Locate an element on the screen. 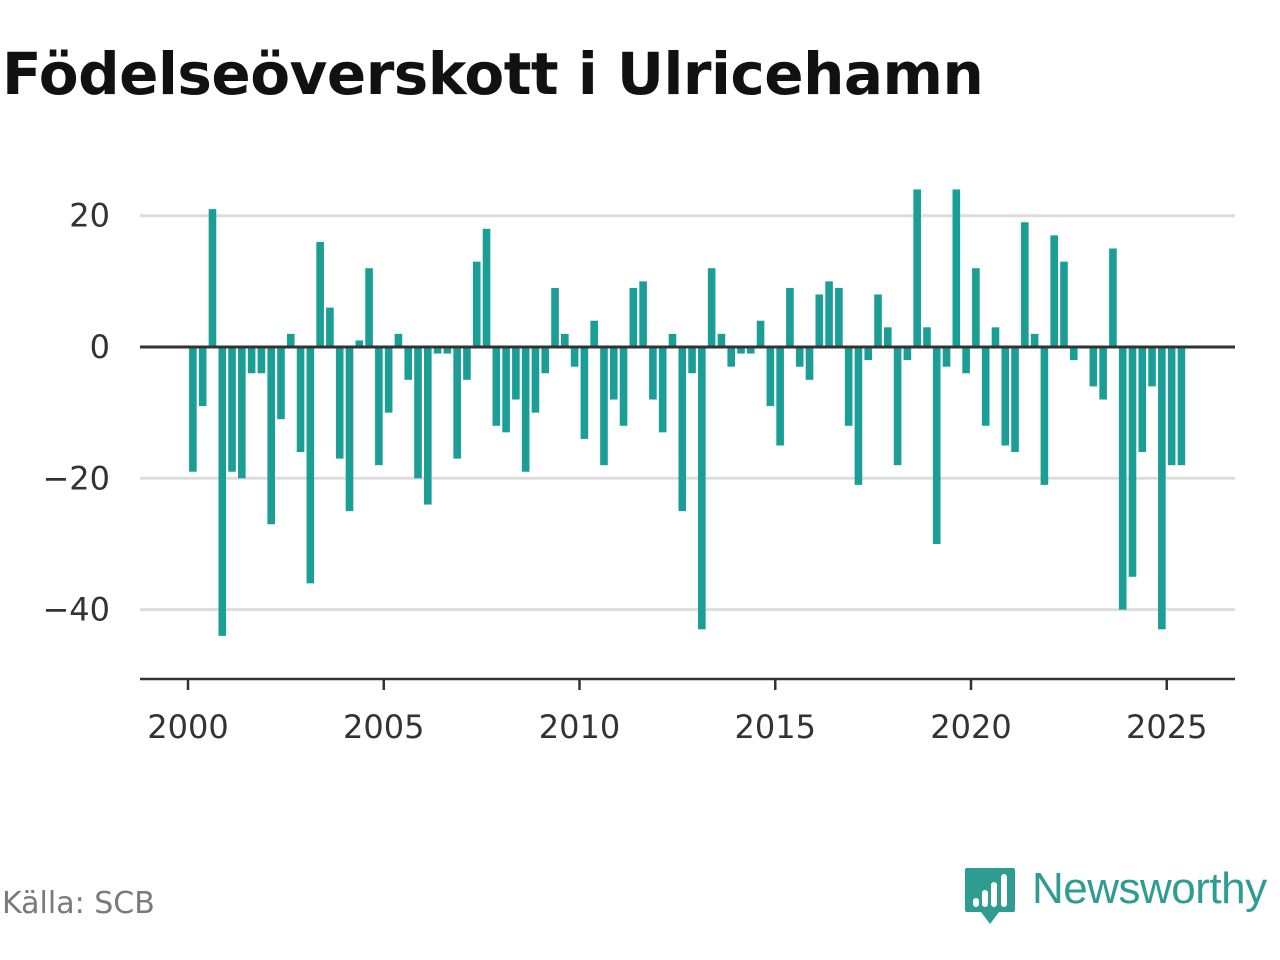  x-tick-label: 2025 is located at coordinates (1166, 727).